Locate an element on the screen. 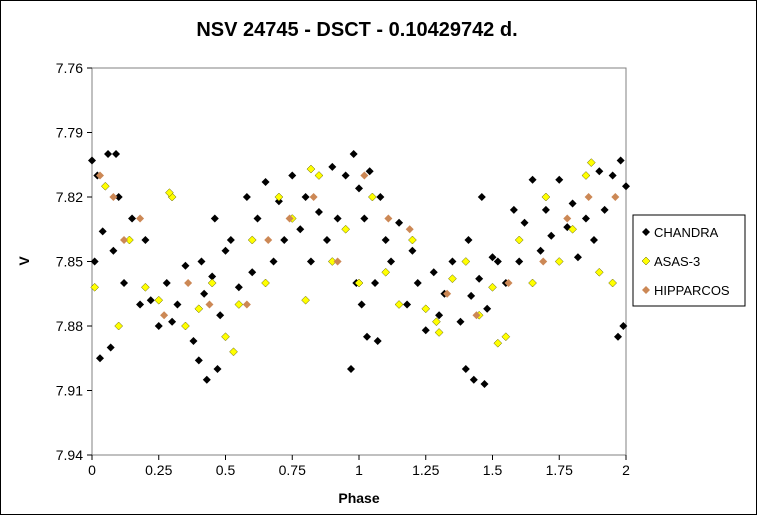  x-tick-label: 0.25 is located at coordinates (158, 470).